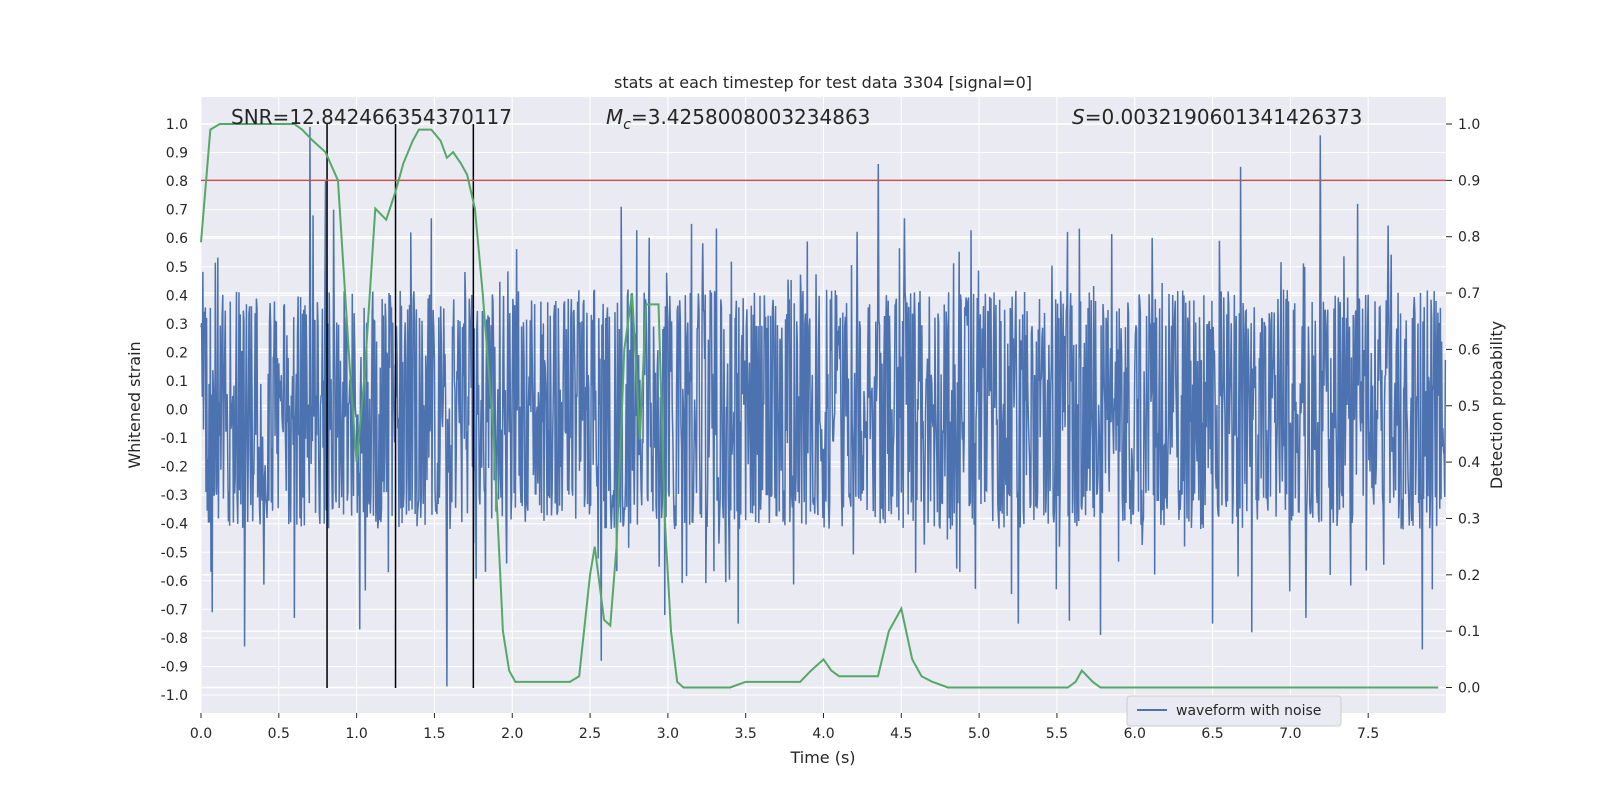  Describe the element at coordinates (174, 439) in the screenshot. I see `y-tick-label: -0.1` at that location.